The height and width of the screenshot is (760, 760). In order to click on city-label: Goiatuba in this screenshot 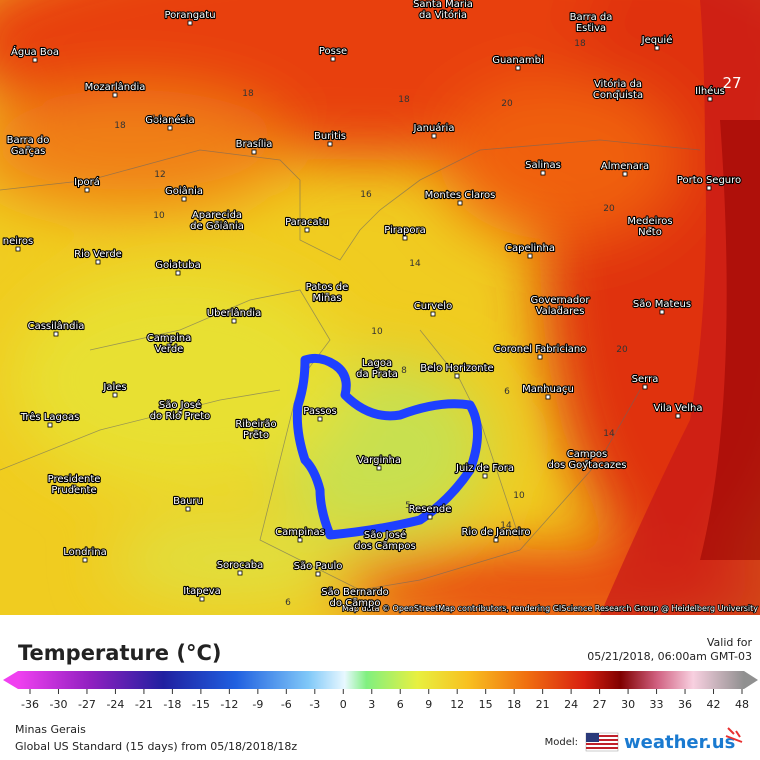, I will do `click(178, 265)`.